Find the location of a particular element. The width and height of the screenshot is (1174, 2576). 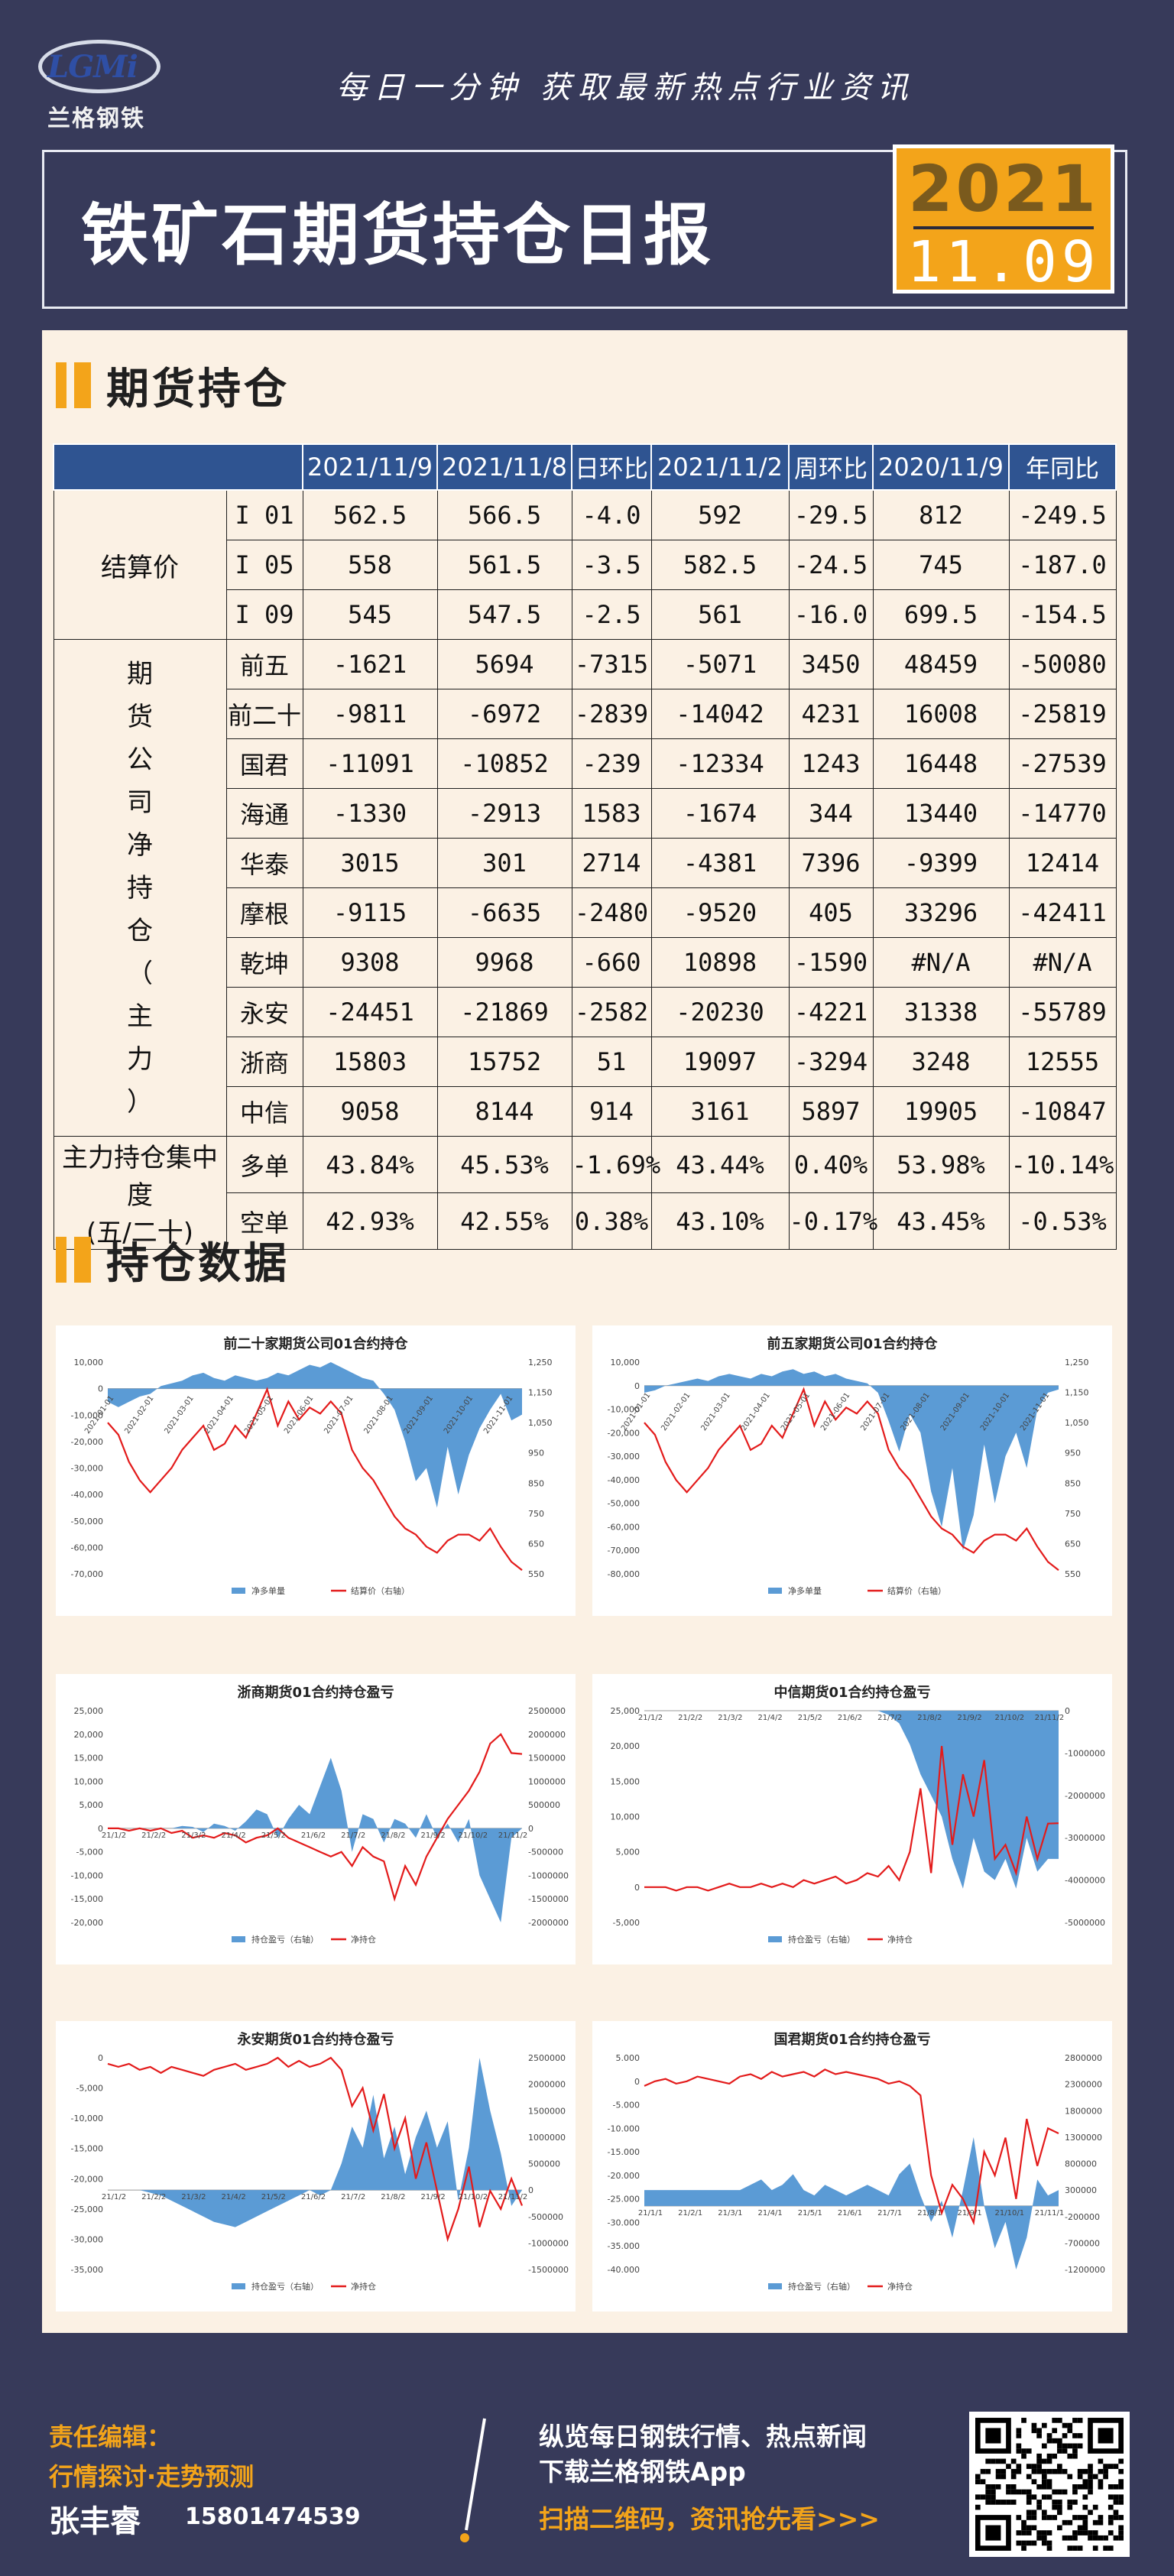

x-tick: 2021-04-01 is located at coordinates (756, 1411).